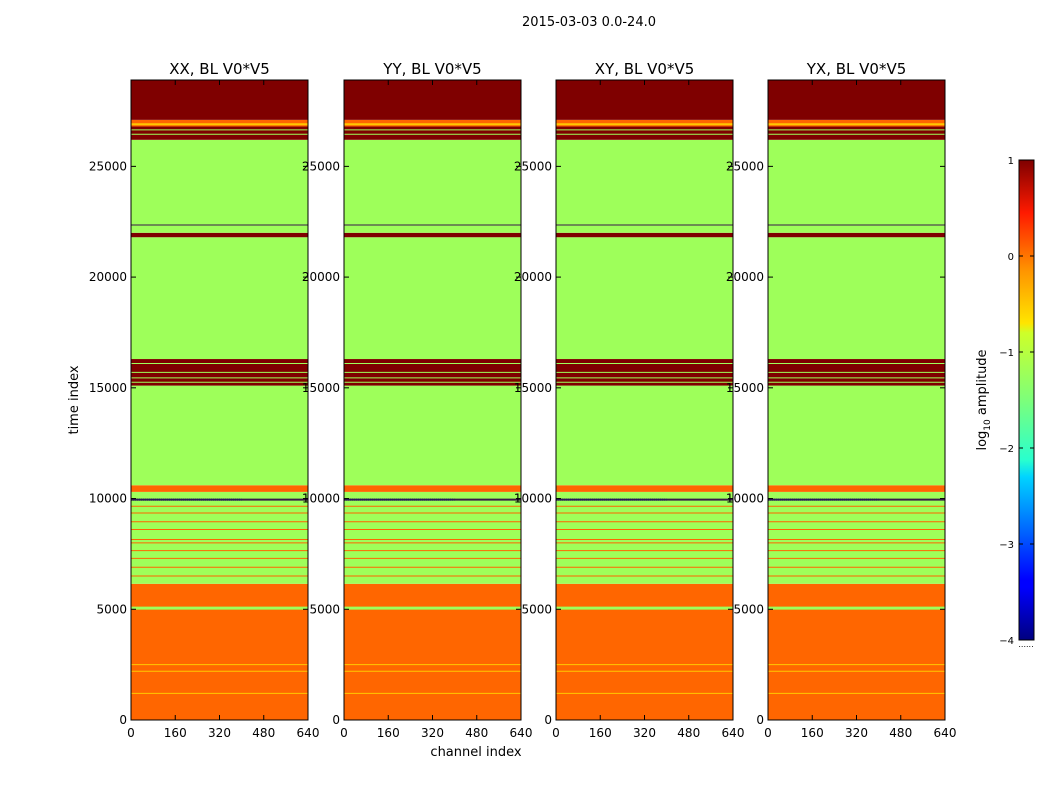  Describe the element at coordinates (856, 69) in the screenshot. I see `panel-title: YX, BL V0*V5` at that location.